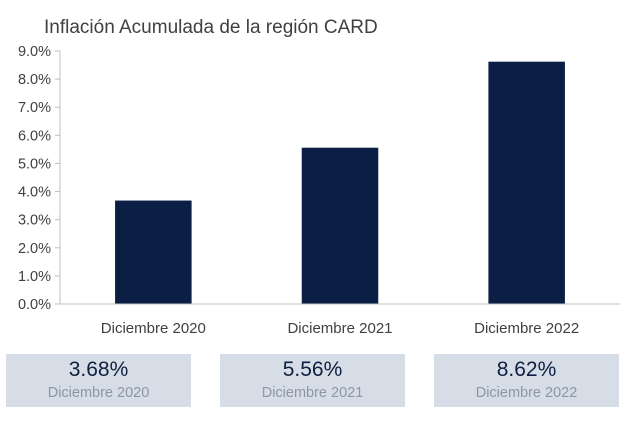  What do you see at coordinates (34, 52) in the screenshot?
I see `y-tick-label: 9.0%` at bounding box center [34, 52].